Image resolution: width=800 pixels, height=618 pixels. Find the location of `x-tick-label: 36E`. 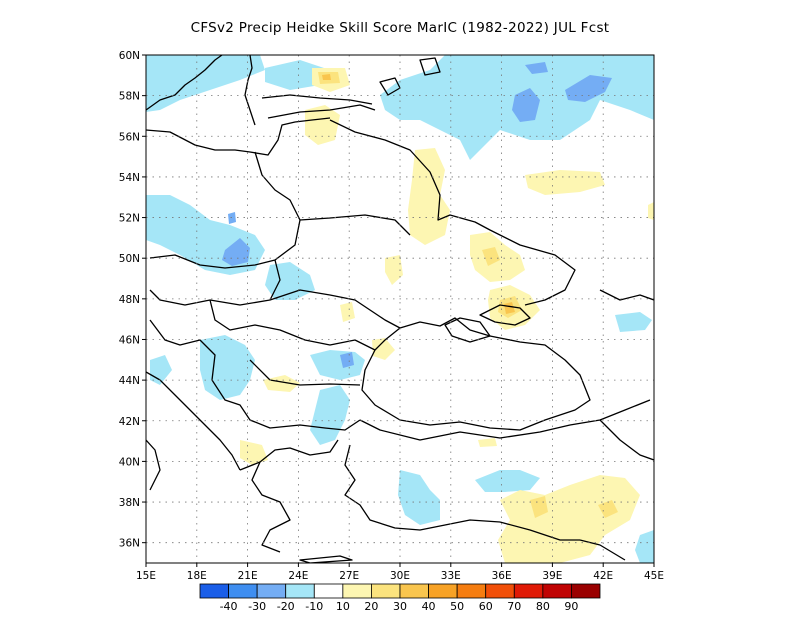

x-tick-label: 36E is located at coordinates (502, 576).